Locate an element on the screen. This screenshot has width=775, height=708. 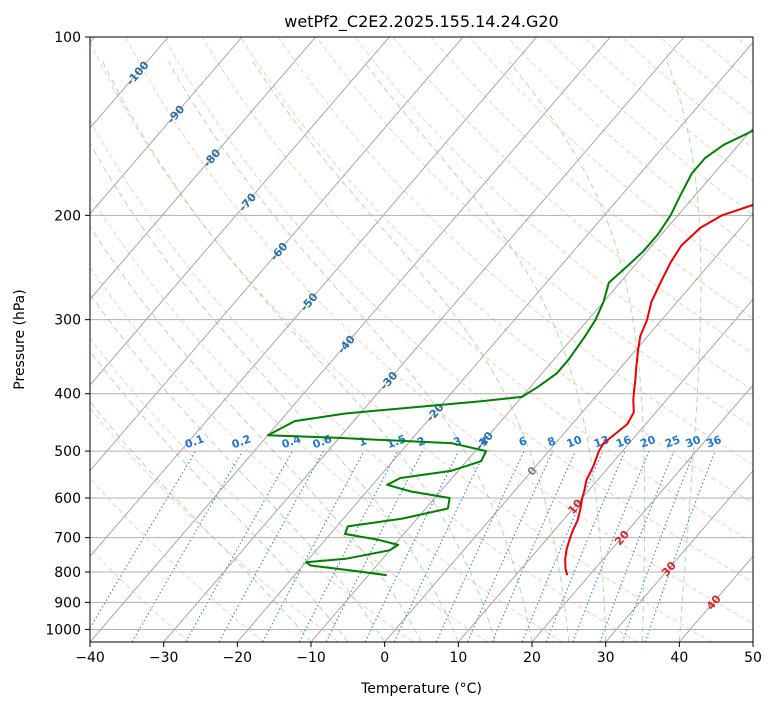
y-tick-label: 800 is located at coordinates (67, 573).